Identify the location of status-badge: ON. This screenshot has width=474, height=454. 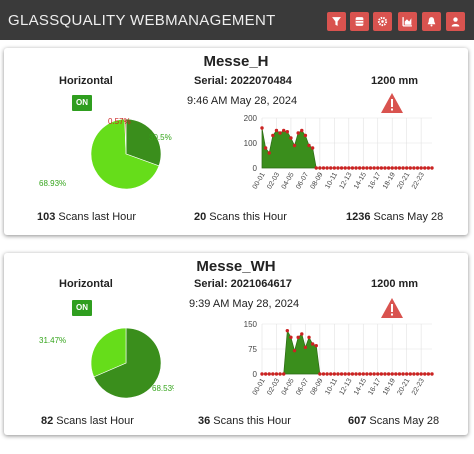
(82, 103).